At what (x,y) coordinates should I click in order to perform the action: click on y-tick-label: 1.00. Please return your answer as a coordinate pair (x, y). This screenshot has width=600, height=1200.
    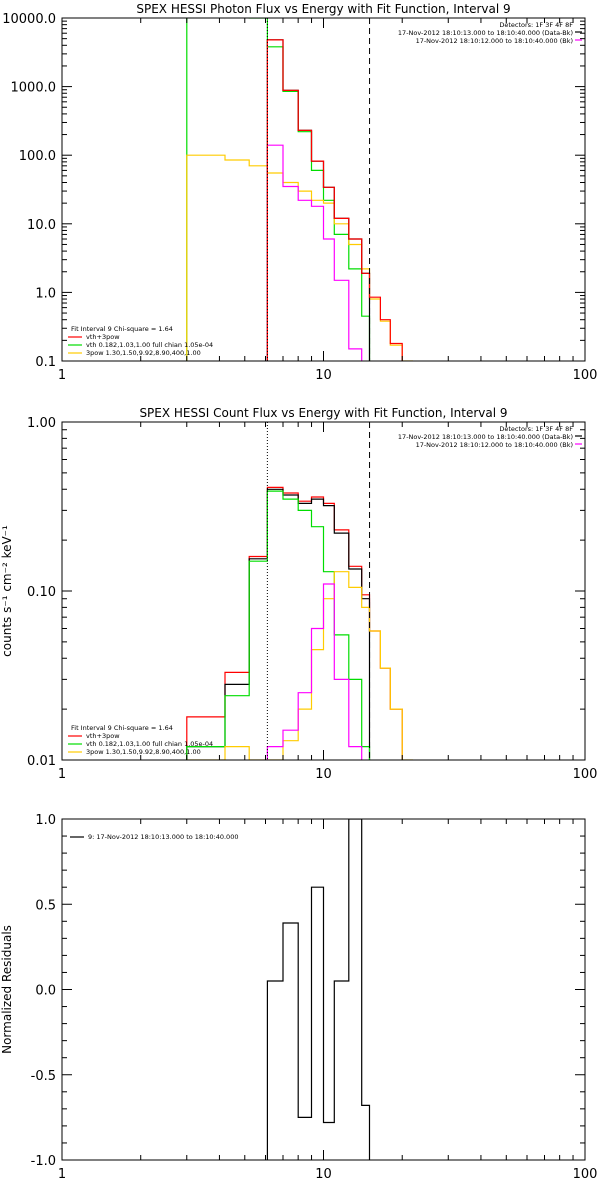
    Looking at the image, I should click on (41, 423).